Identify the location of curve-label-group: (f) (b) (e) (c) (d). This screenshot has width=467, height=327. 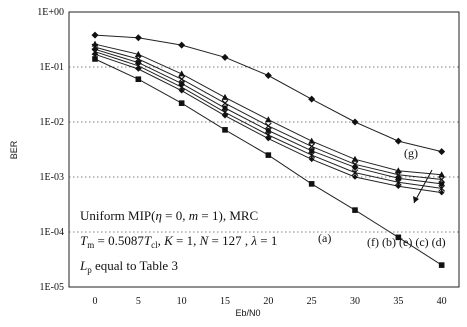
(406, 242).